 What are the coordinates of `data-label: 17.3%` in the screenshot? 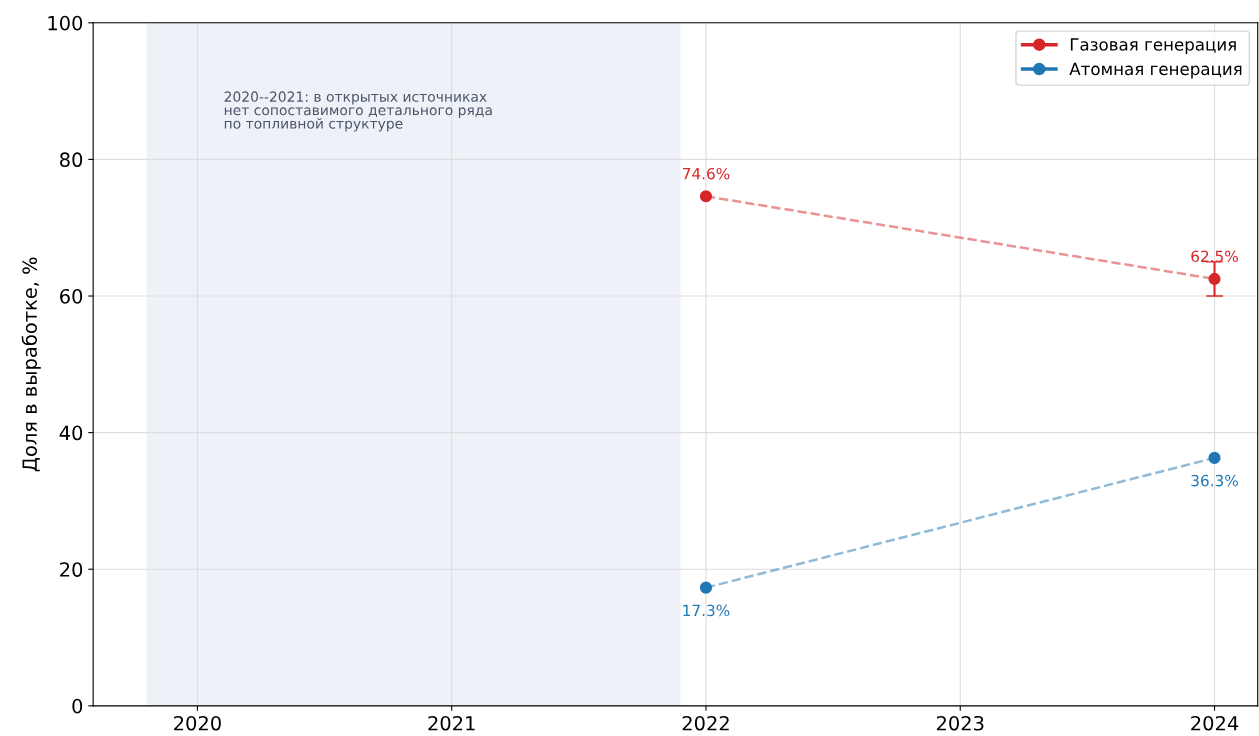 It's located at (706, 610).